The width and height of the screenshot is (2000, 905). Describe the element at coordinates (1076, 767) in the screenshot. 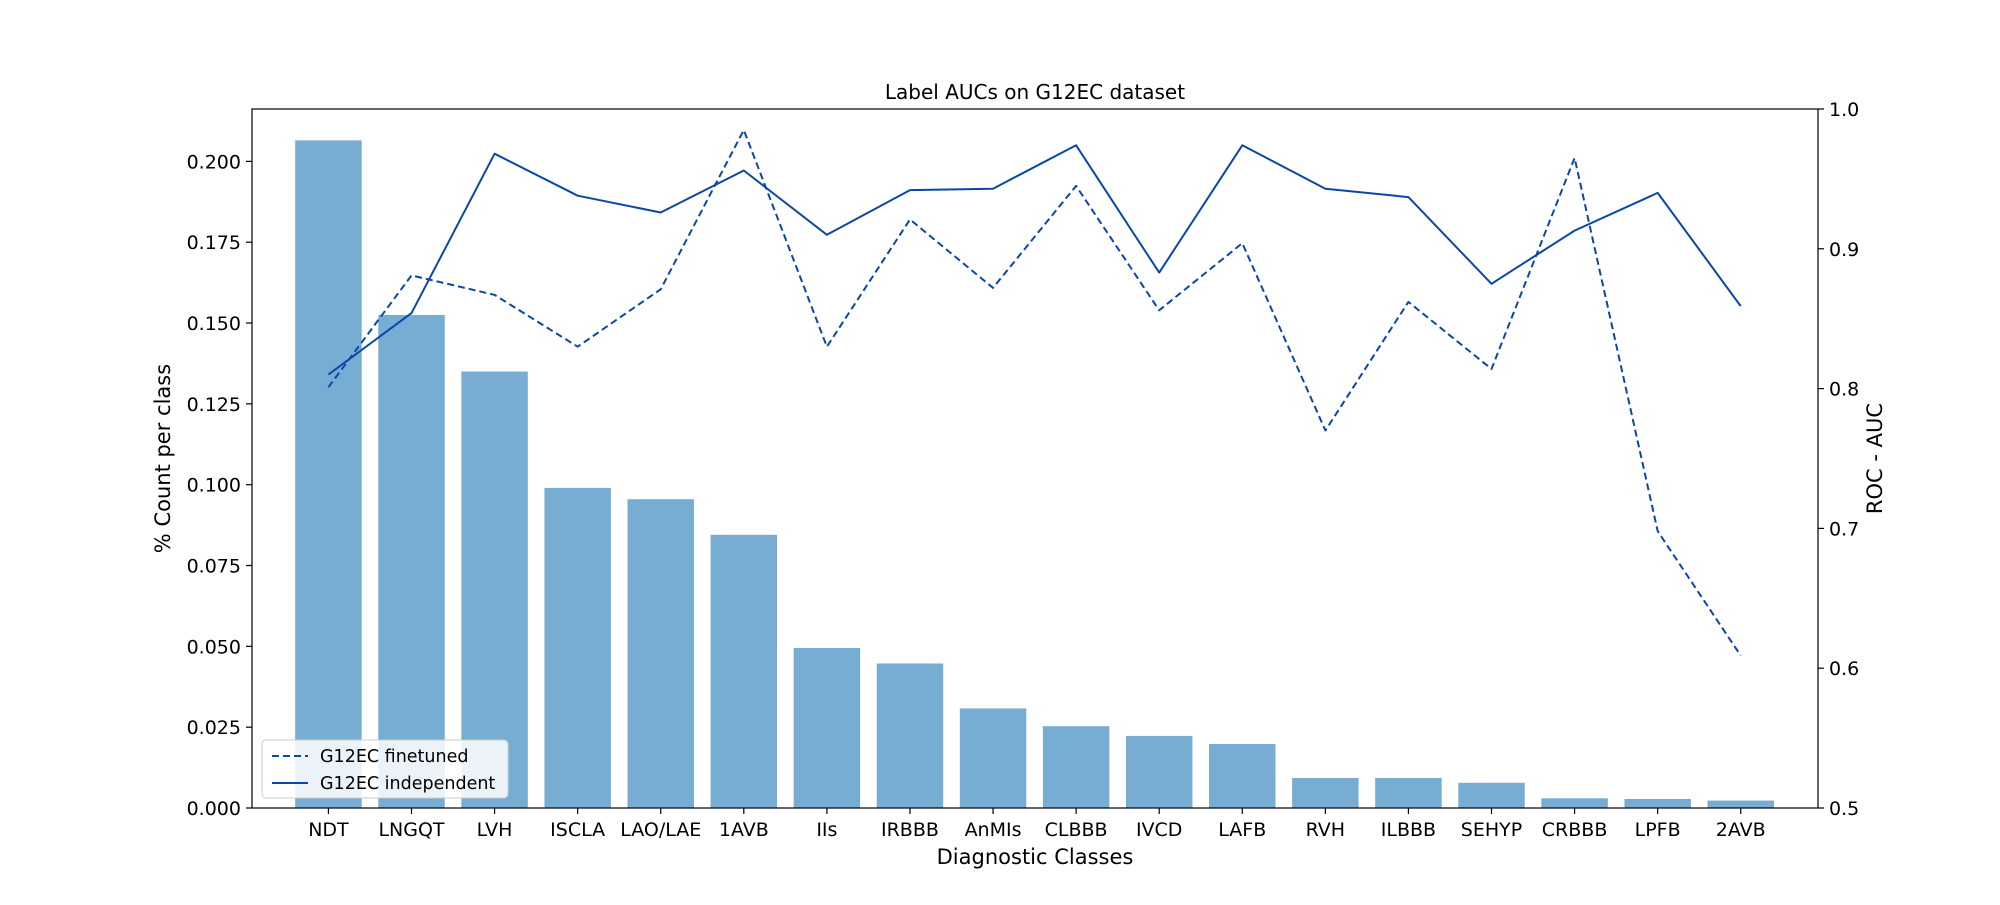

I see `bar-clbbb` at that location.